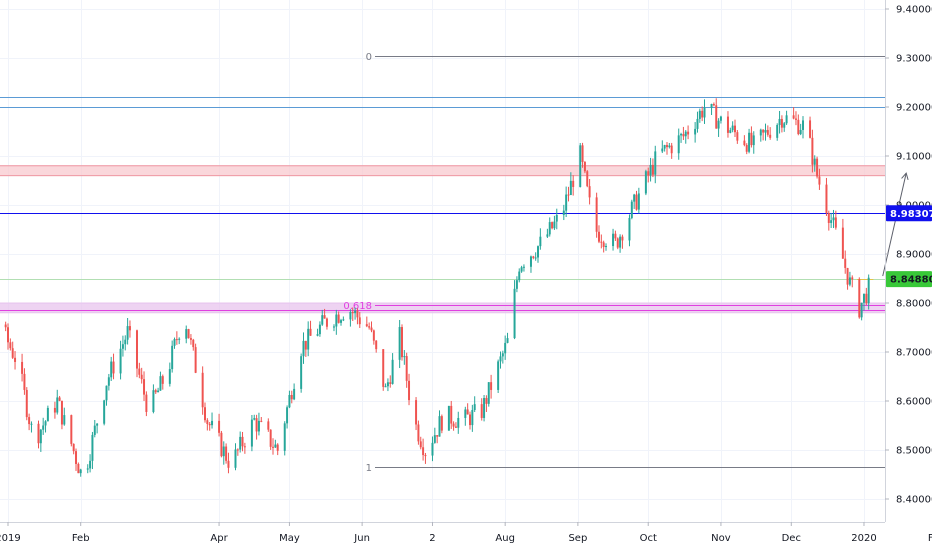 Image resolution: width=932 pixels, height=550 pixels. Describe the element at coordinates (914, 255) in the screenshot. I see `price-tick-label: 8.90000` at that location.